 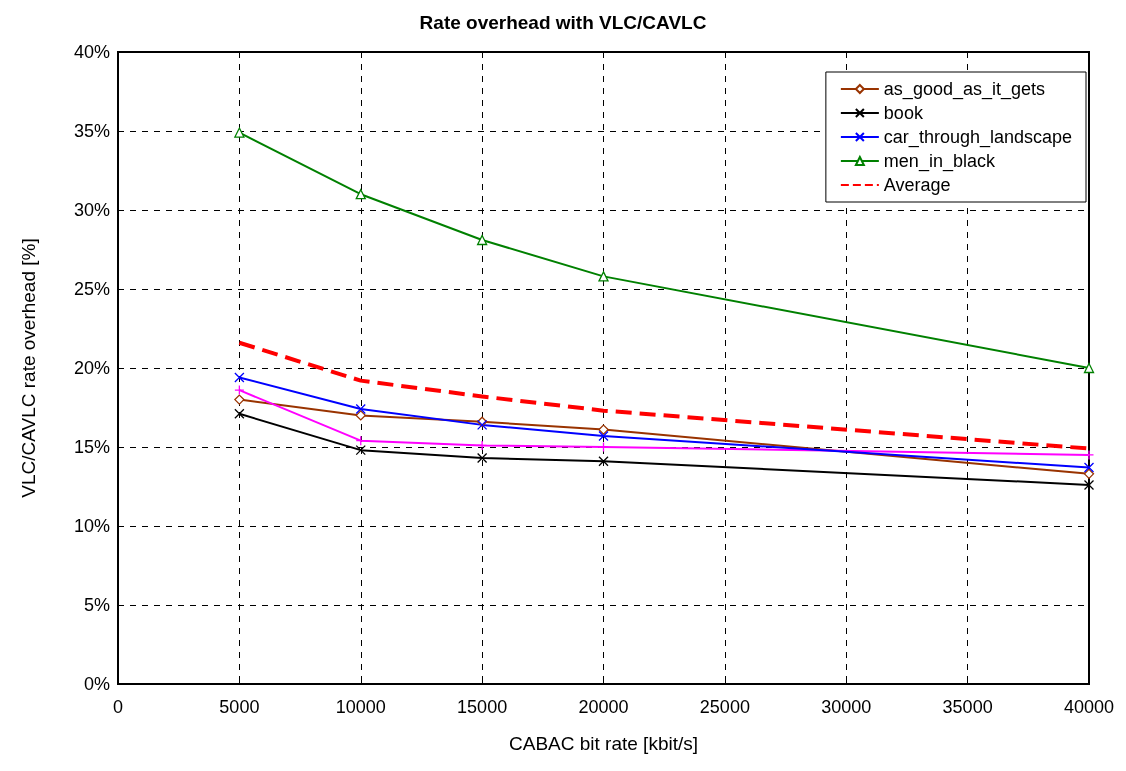 I want to click on x-axis-title: CABAC bit rate [kbit/s], so click(x=603, y=743).